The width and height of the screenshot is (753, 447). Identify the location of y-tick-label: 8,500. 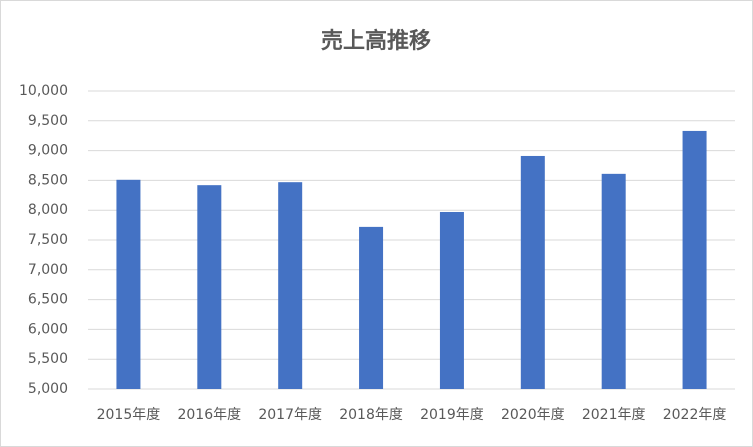
(48, 180).